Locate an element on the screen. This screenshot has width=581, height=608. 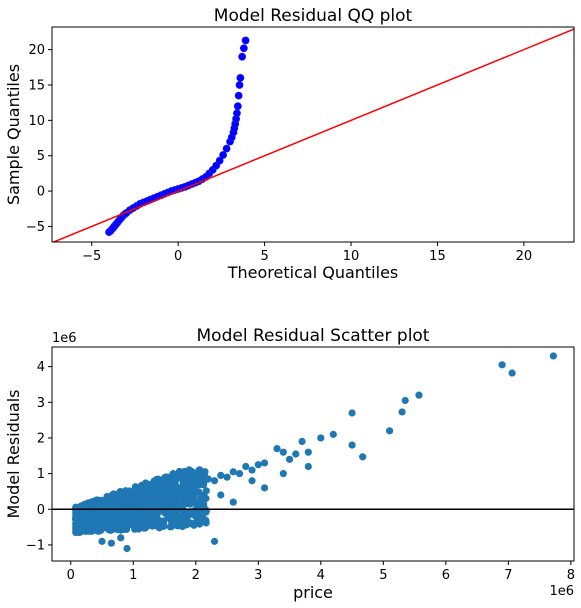
scatter-plot-title: Model Residual Scatter plot is located at coordinates (313, 336).